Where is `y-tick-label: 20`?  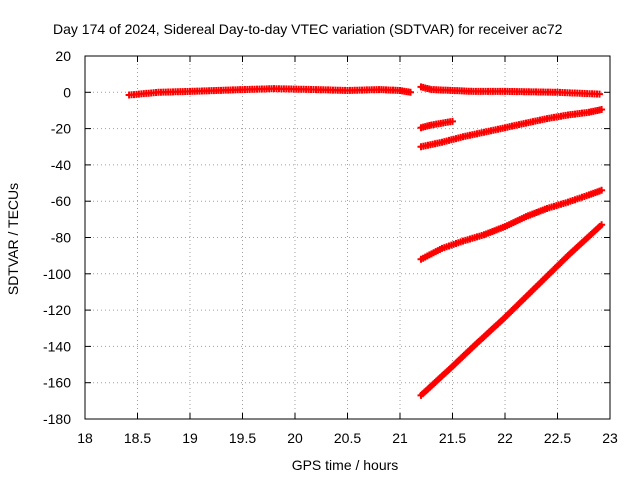 y-tick-label: 20 is located at coordinates (63, 56).